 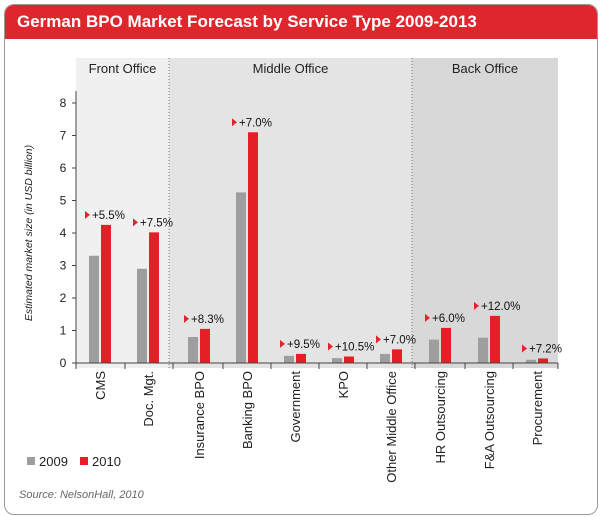 I want to click on x-tick-label: KPO, so click(x=343, y=384).